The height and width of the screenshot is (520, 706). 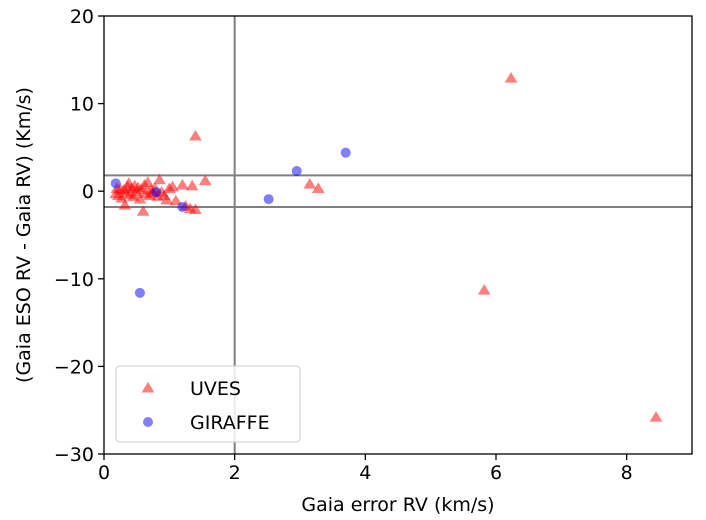 What do you see at coordinates (215, 389) in the screenshot?
I see `legend-label-uves: UVES` at bounding box center [215, 389].